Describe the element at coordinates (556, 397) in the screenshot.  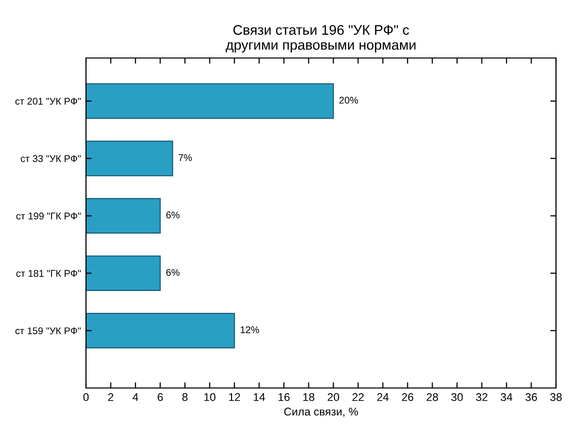
I see `x-tick-label: 38` at that location.